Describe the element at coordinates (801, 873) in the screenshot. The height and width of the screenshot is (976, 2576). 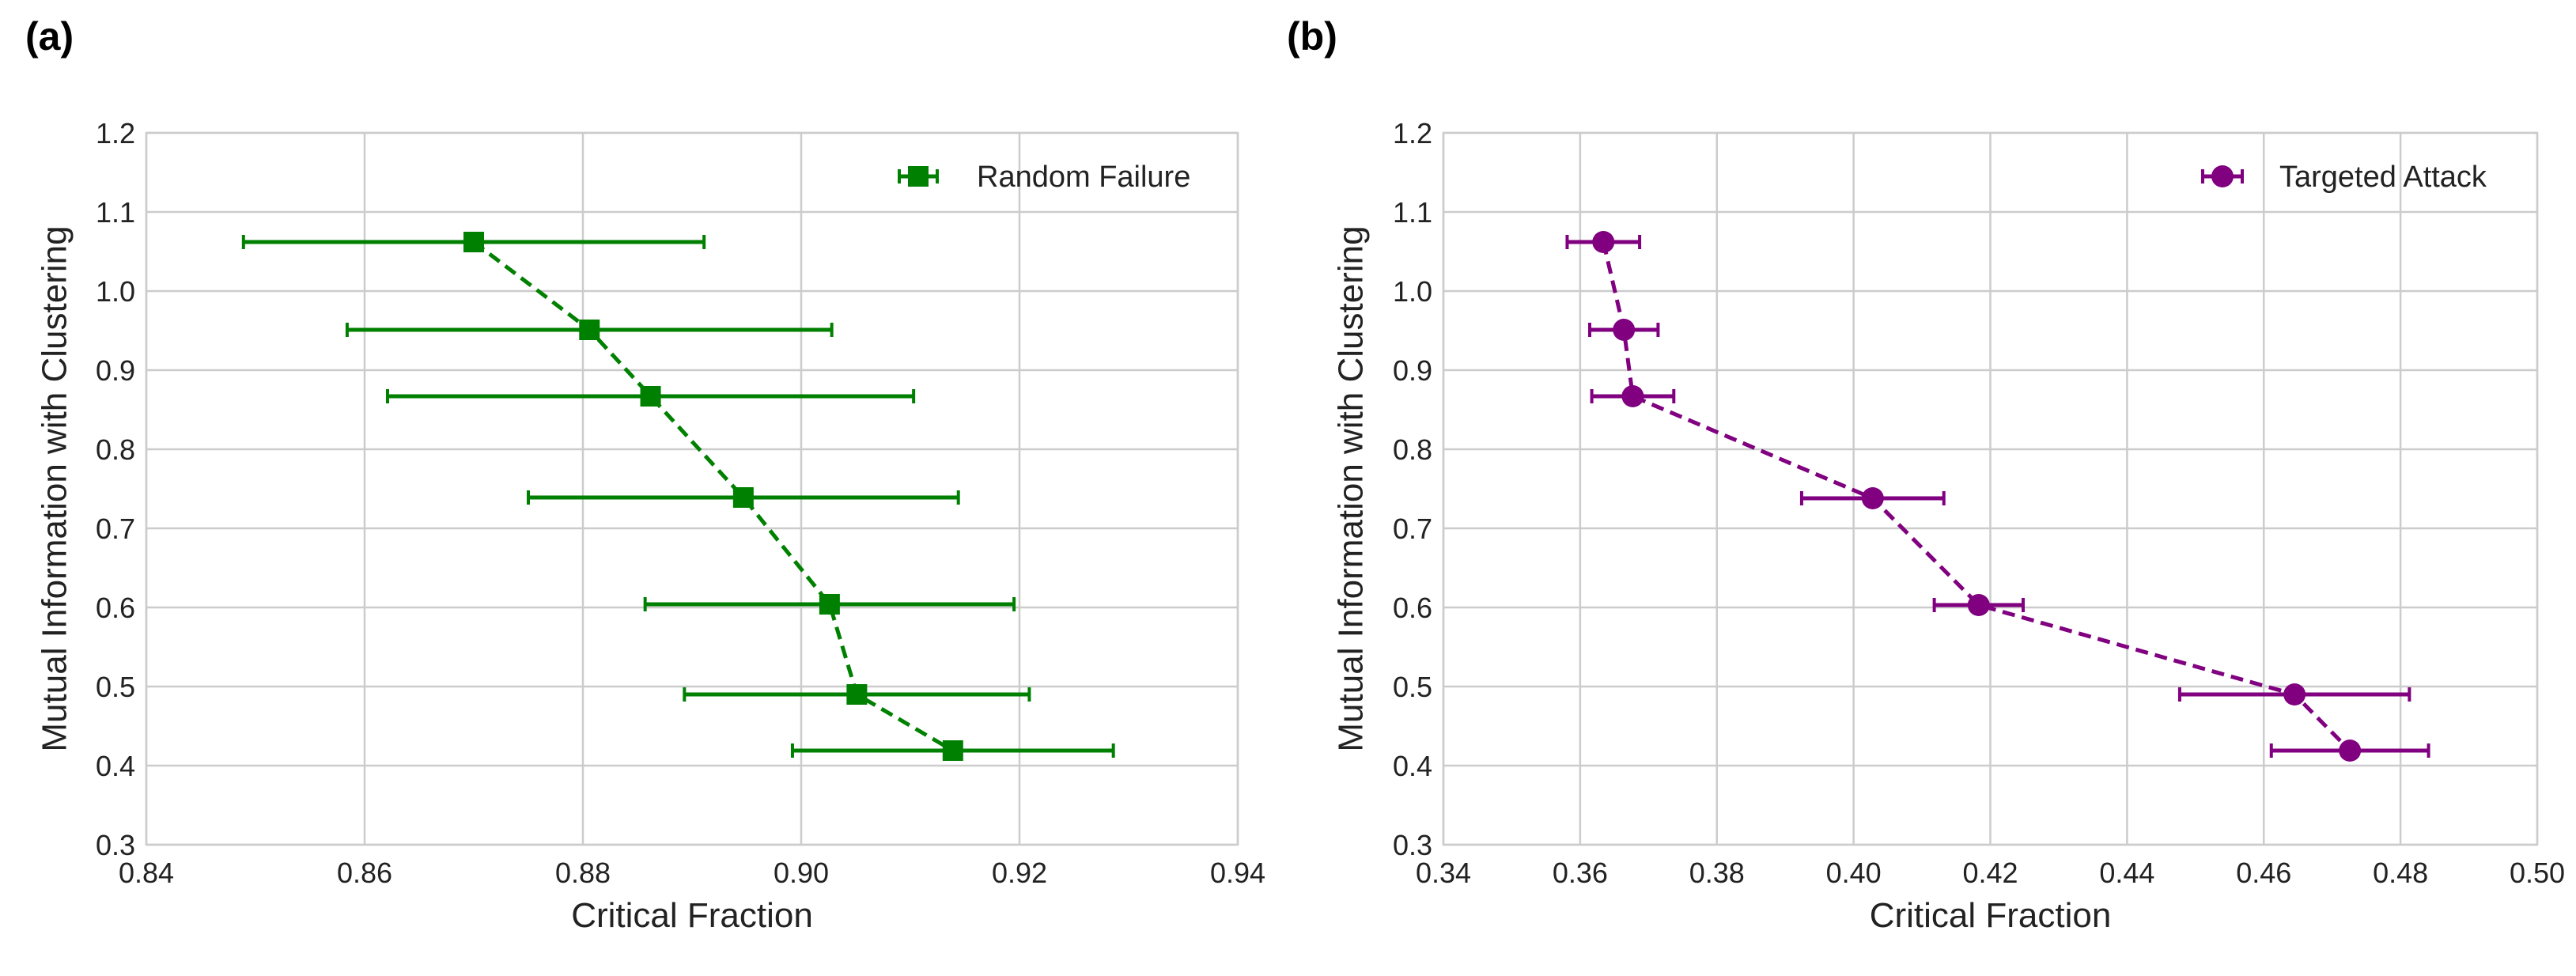
I see `x-tick-label: 0.90` at that location.